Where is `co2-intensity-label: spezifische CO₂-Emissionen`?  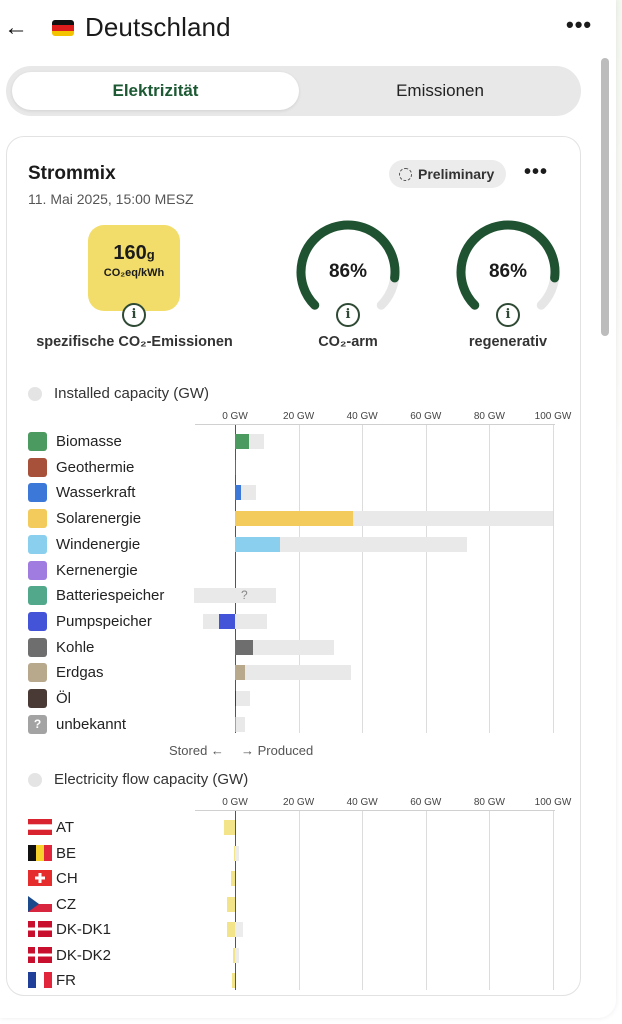 co2-intensity-label: spezifische CO₂-Emissionen is located at coordinates (134, 342).